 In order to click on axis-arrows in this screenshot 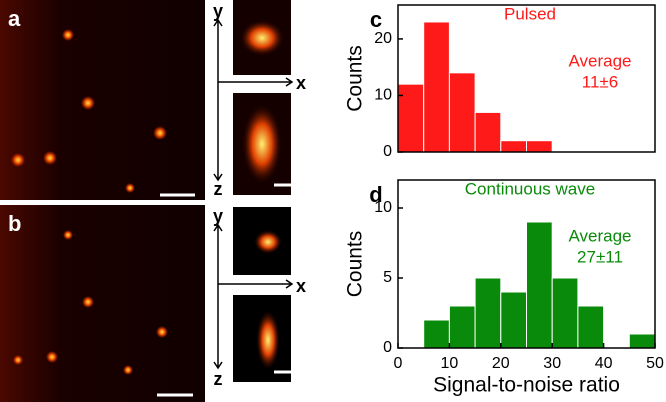, I will do `click(253, 194)`.